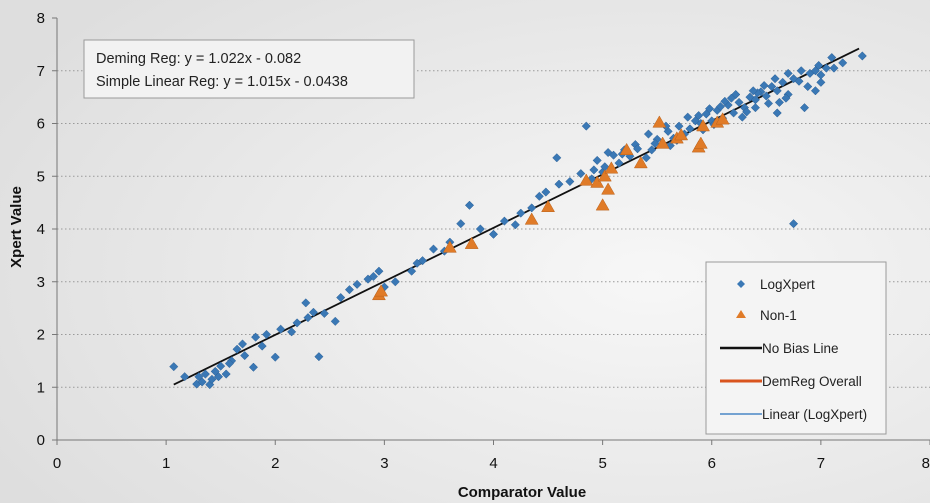 Image resolution: width=930 pixels, height=503 pixels. What do you see at coordinates (602, 463) in the screenshot?
I see `x-tick-label: 5` at bounding box center [602, 463].